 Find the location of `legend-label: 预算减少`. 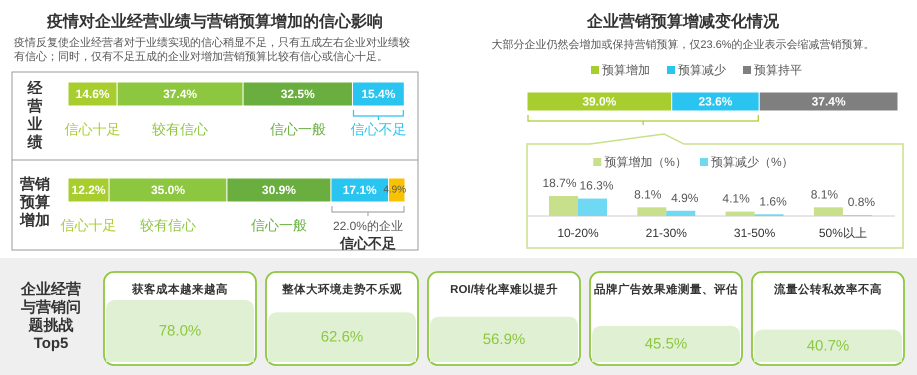

legend-label: 预算减少 is located at coordinates (702, 70).